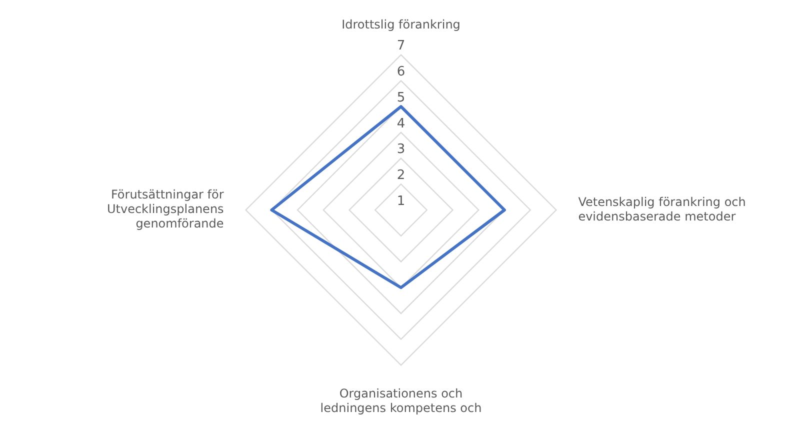 The image size is (812, 428). Describe the element at coordinates (401, 72) in the screenshot. I see `y-tick-label: 6` at that location.